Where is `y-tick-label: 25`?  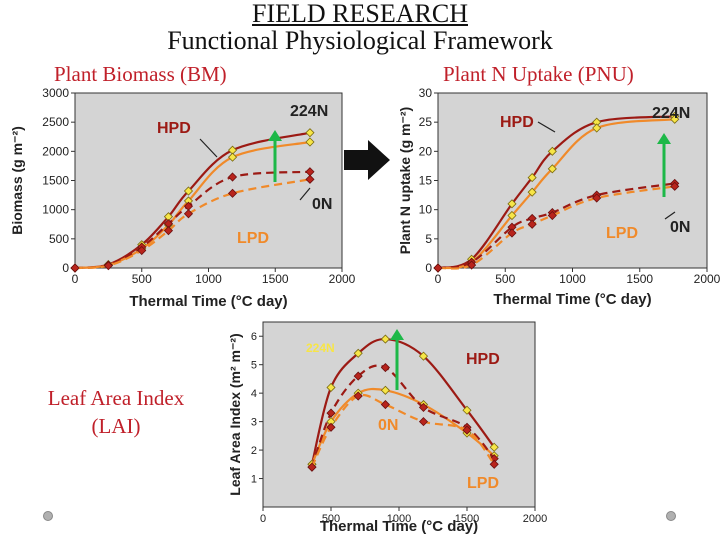
y-tick-label: 25 is located at coordinates (426, 122).